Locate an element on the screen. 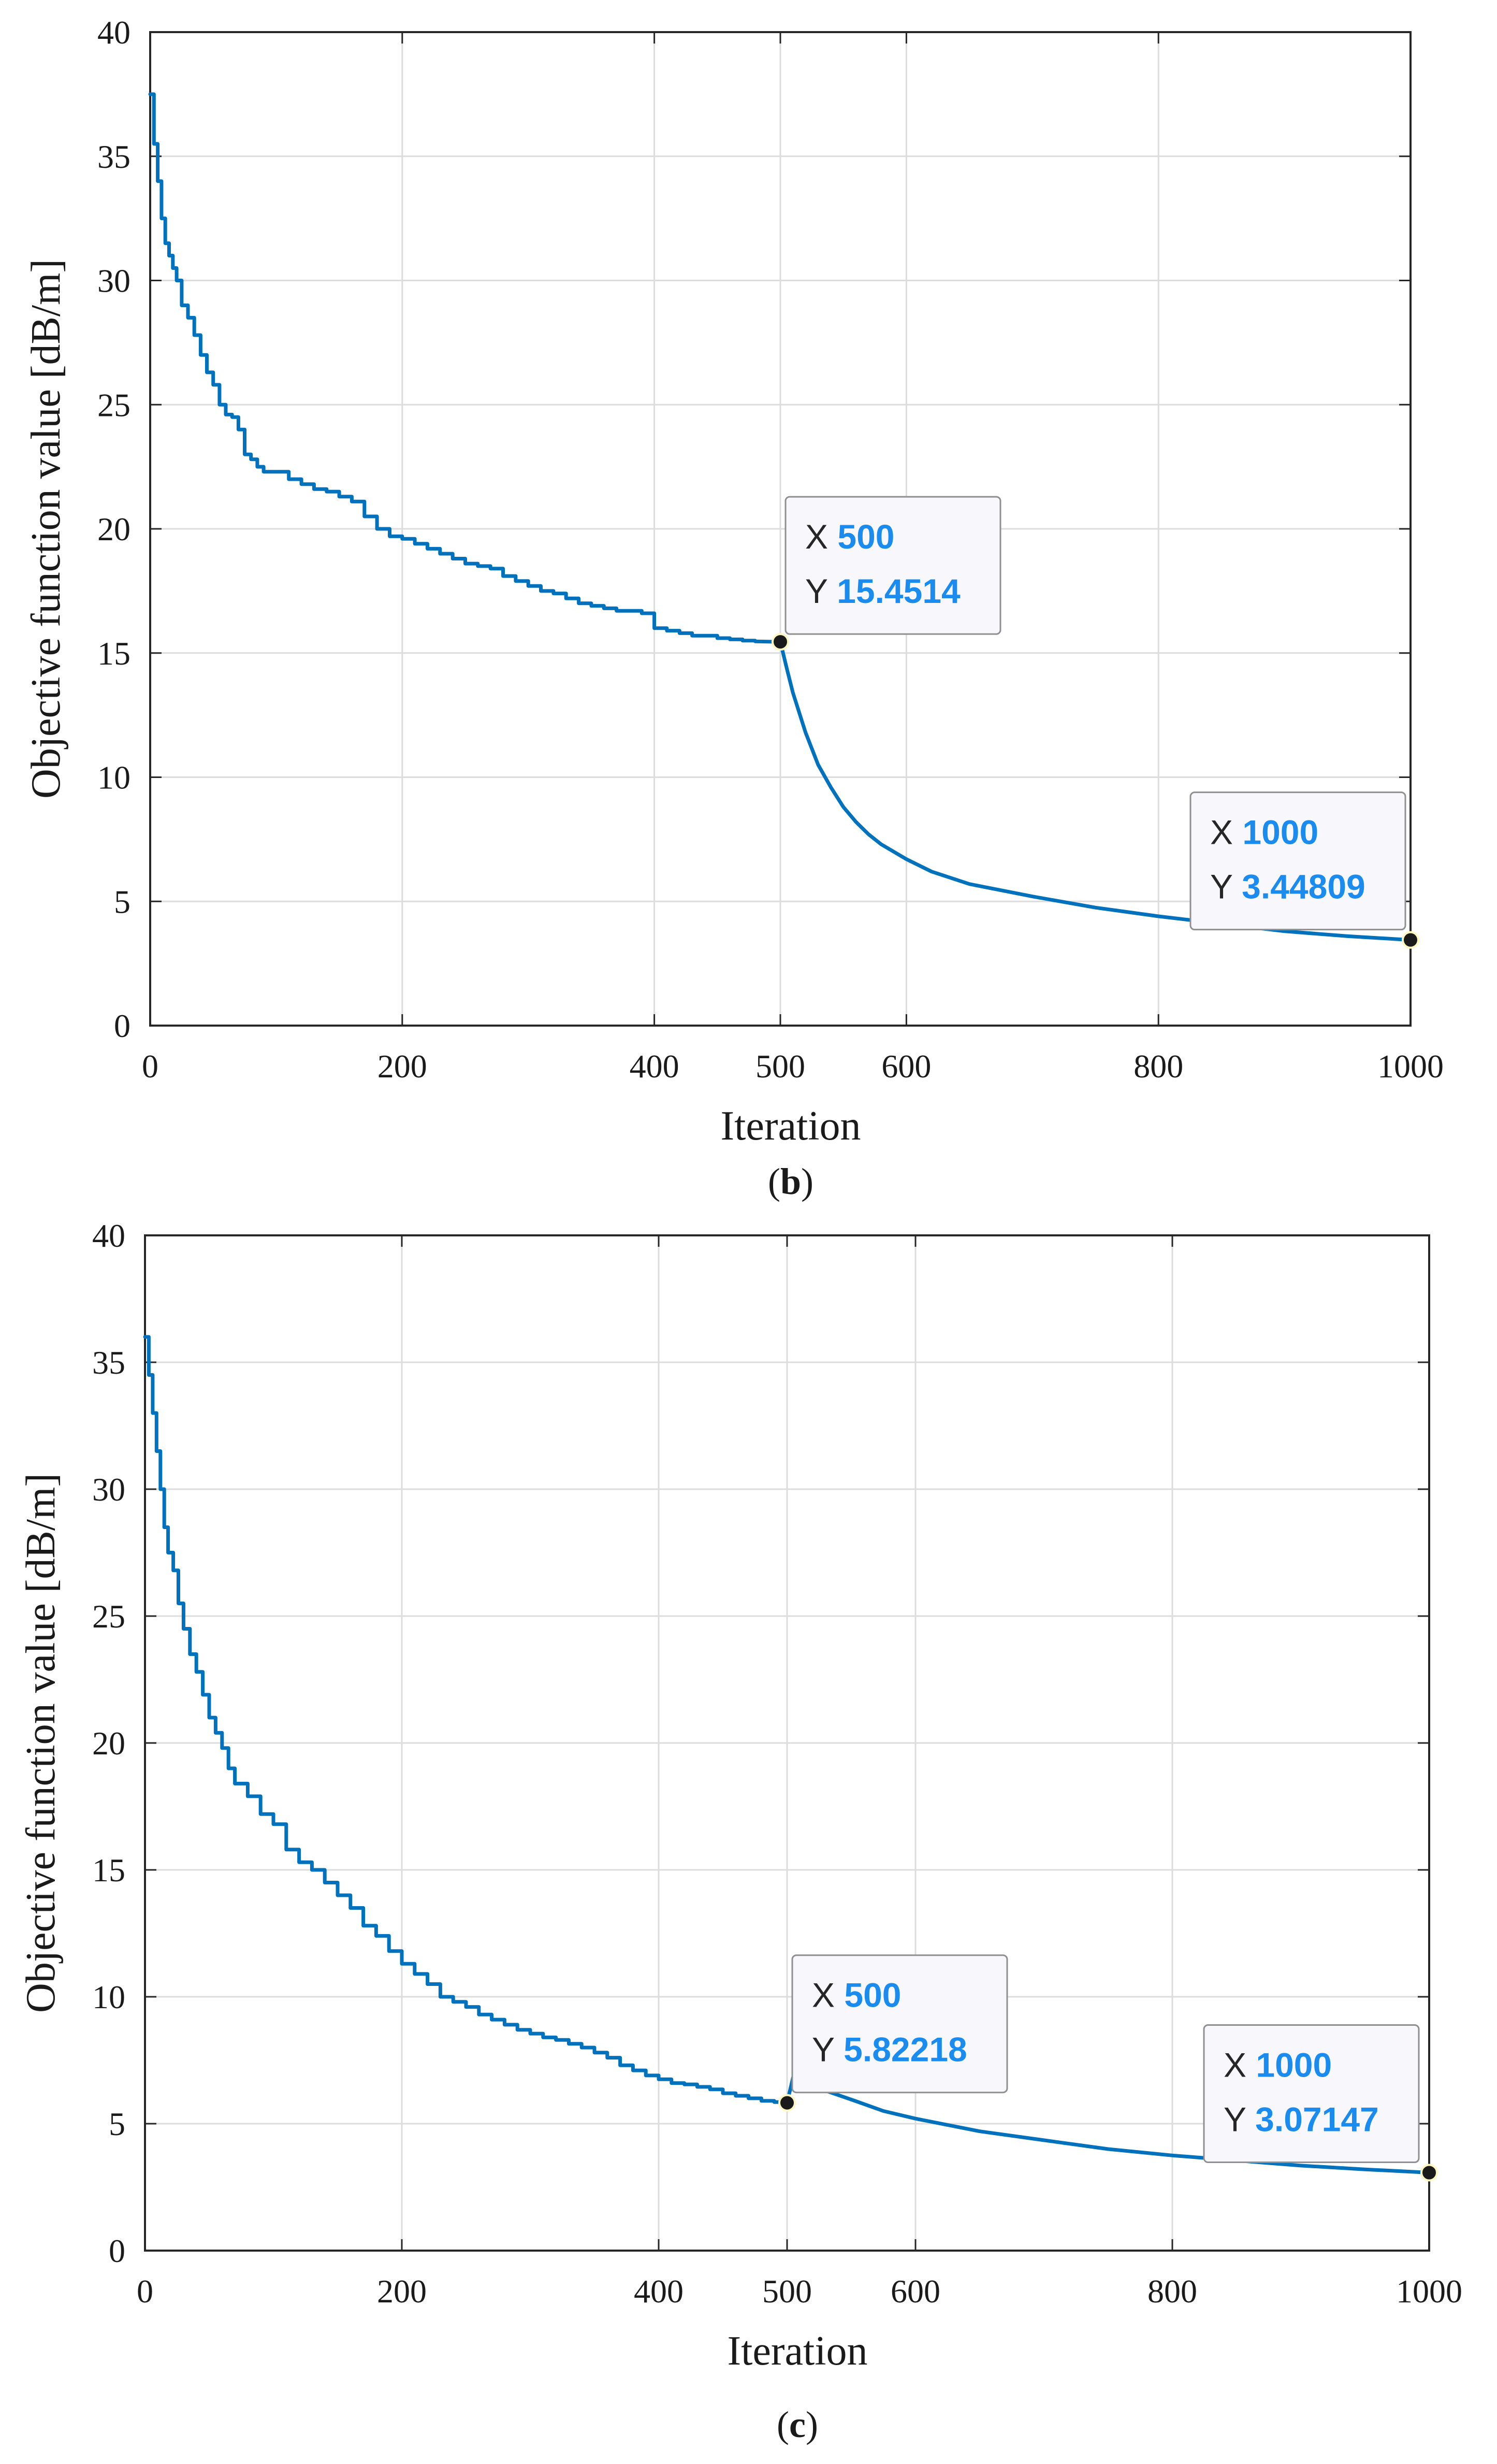  datatip: X 500 Y 5.82218 is located at coordinates (893, 2033).